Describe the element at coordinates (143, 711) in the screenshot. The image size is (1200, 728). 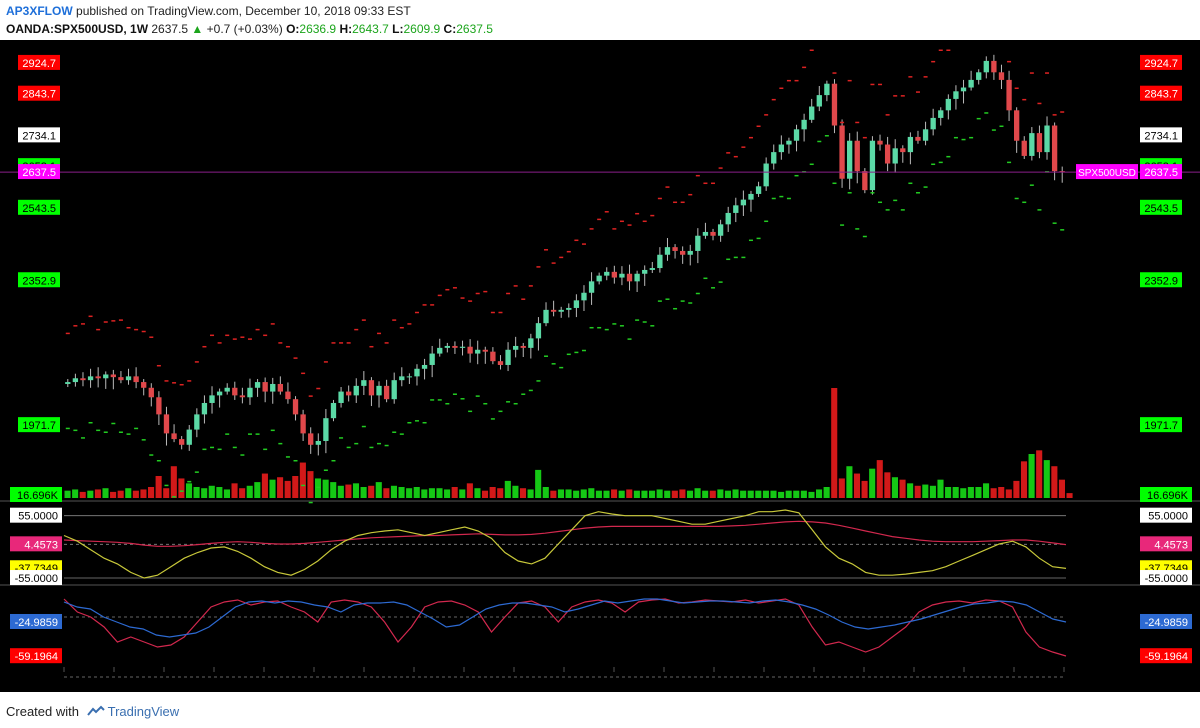
I see `tradingview-brand: TradingView` at that location.